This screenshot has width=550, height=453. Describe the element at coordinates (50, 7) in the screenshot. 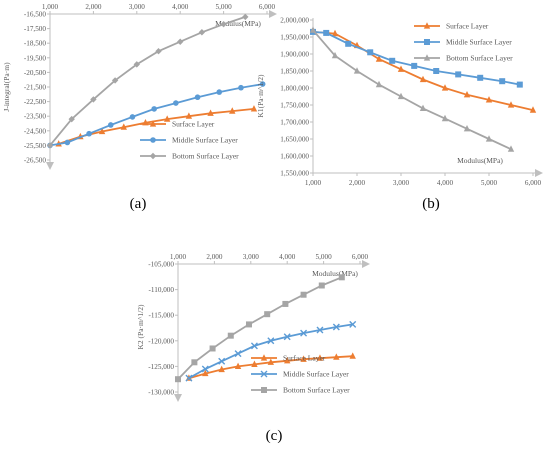

I see `x-tick-label: 1,000` at that location.